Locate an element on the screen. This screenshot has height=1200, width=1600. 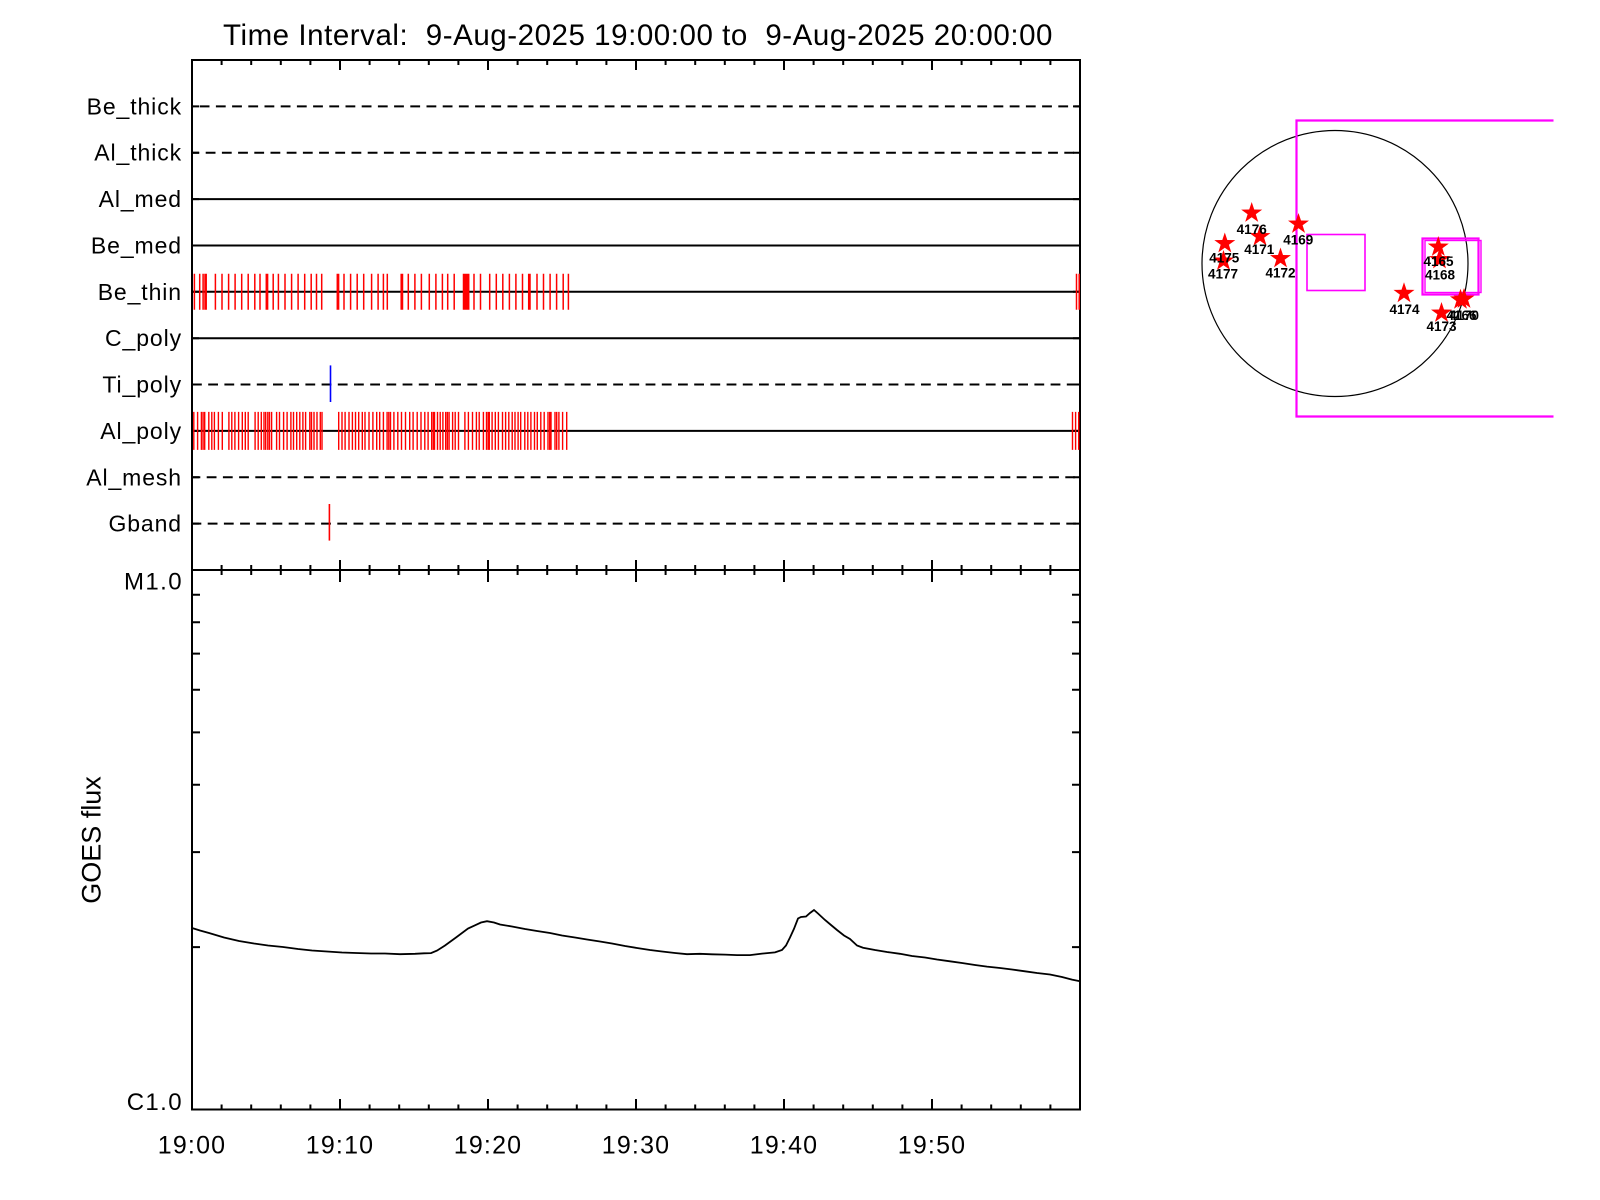
svg-text: 4168 is located at coordinates (1440, 275).